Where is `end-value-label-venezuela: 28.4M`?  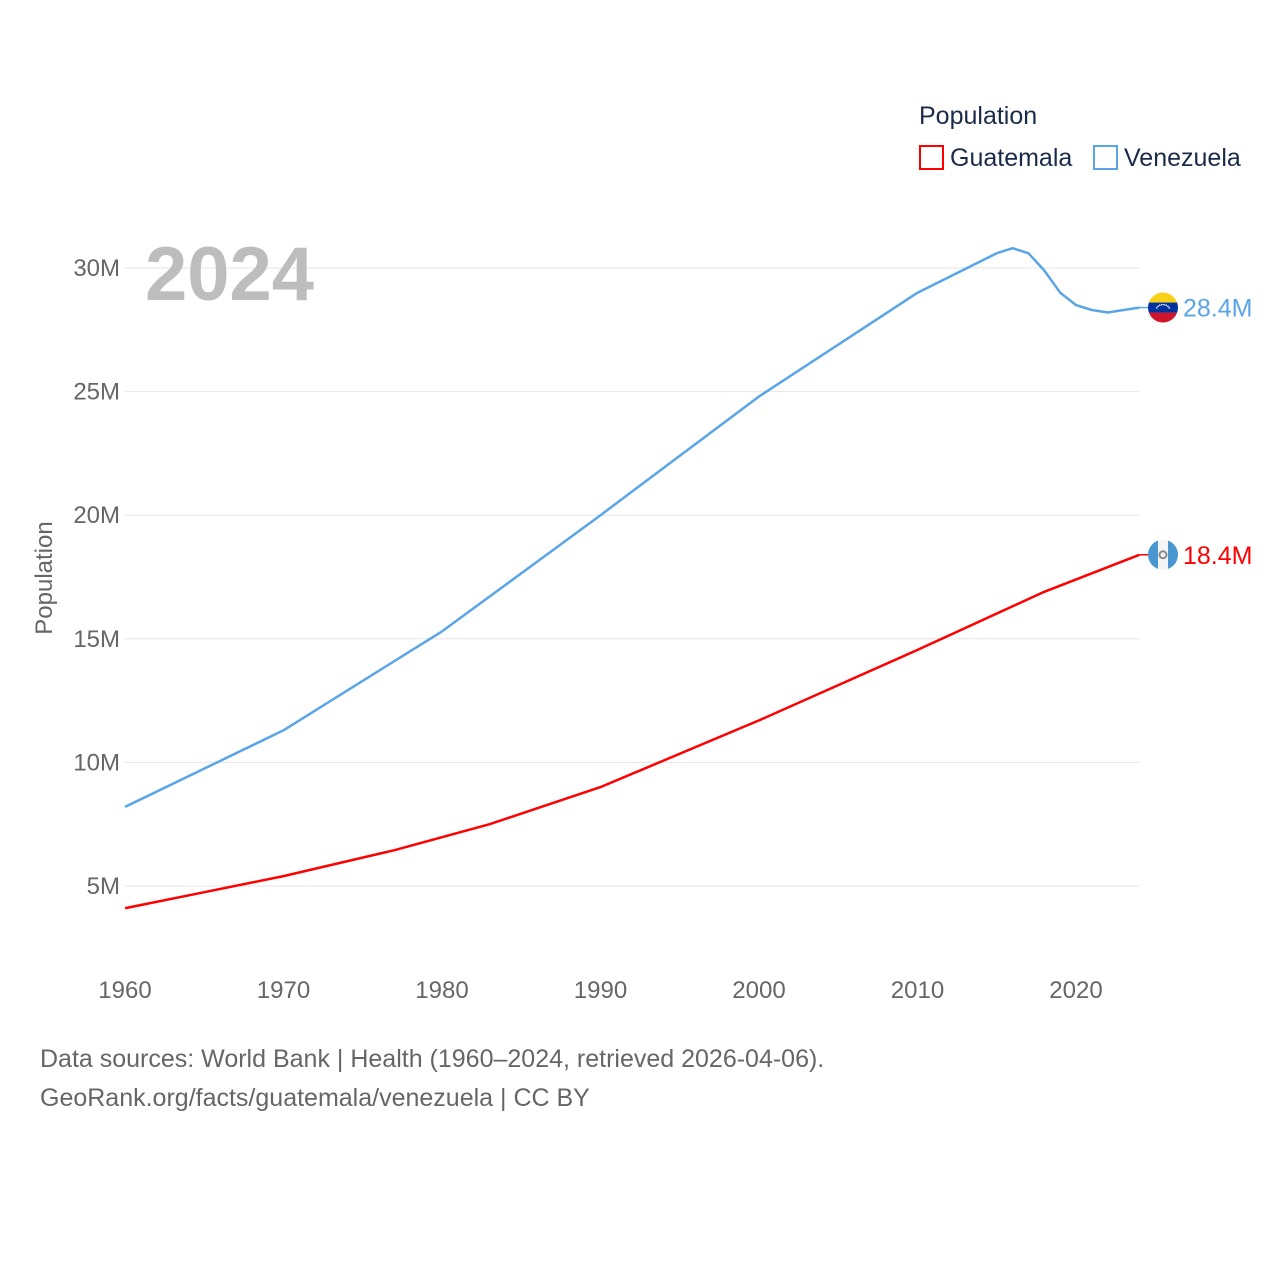
end-value-label-venezuela: 28.4M is located at coordinates (1217, 309).